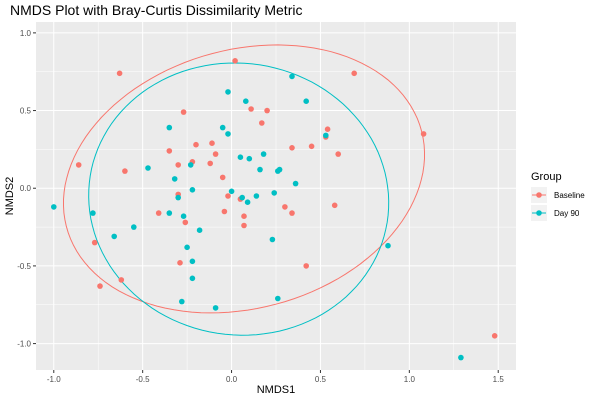 The image size is (600, 400). Describe the element at coordinates (26, 111) in the screenshot. I see `y-tick-label: 0.5` at that location.